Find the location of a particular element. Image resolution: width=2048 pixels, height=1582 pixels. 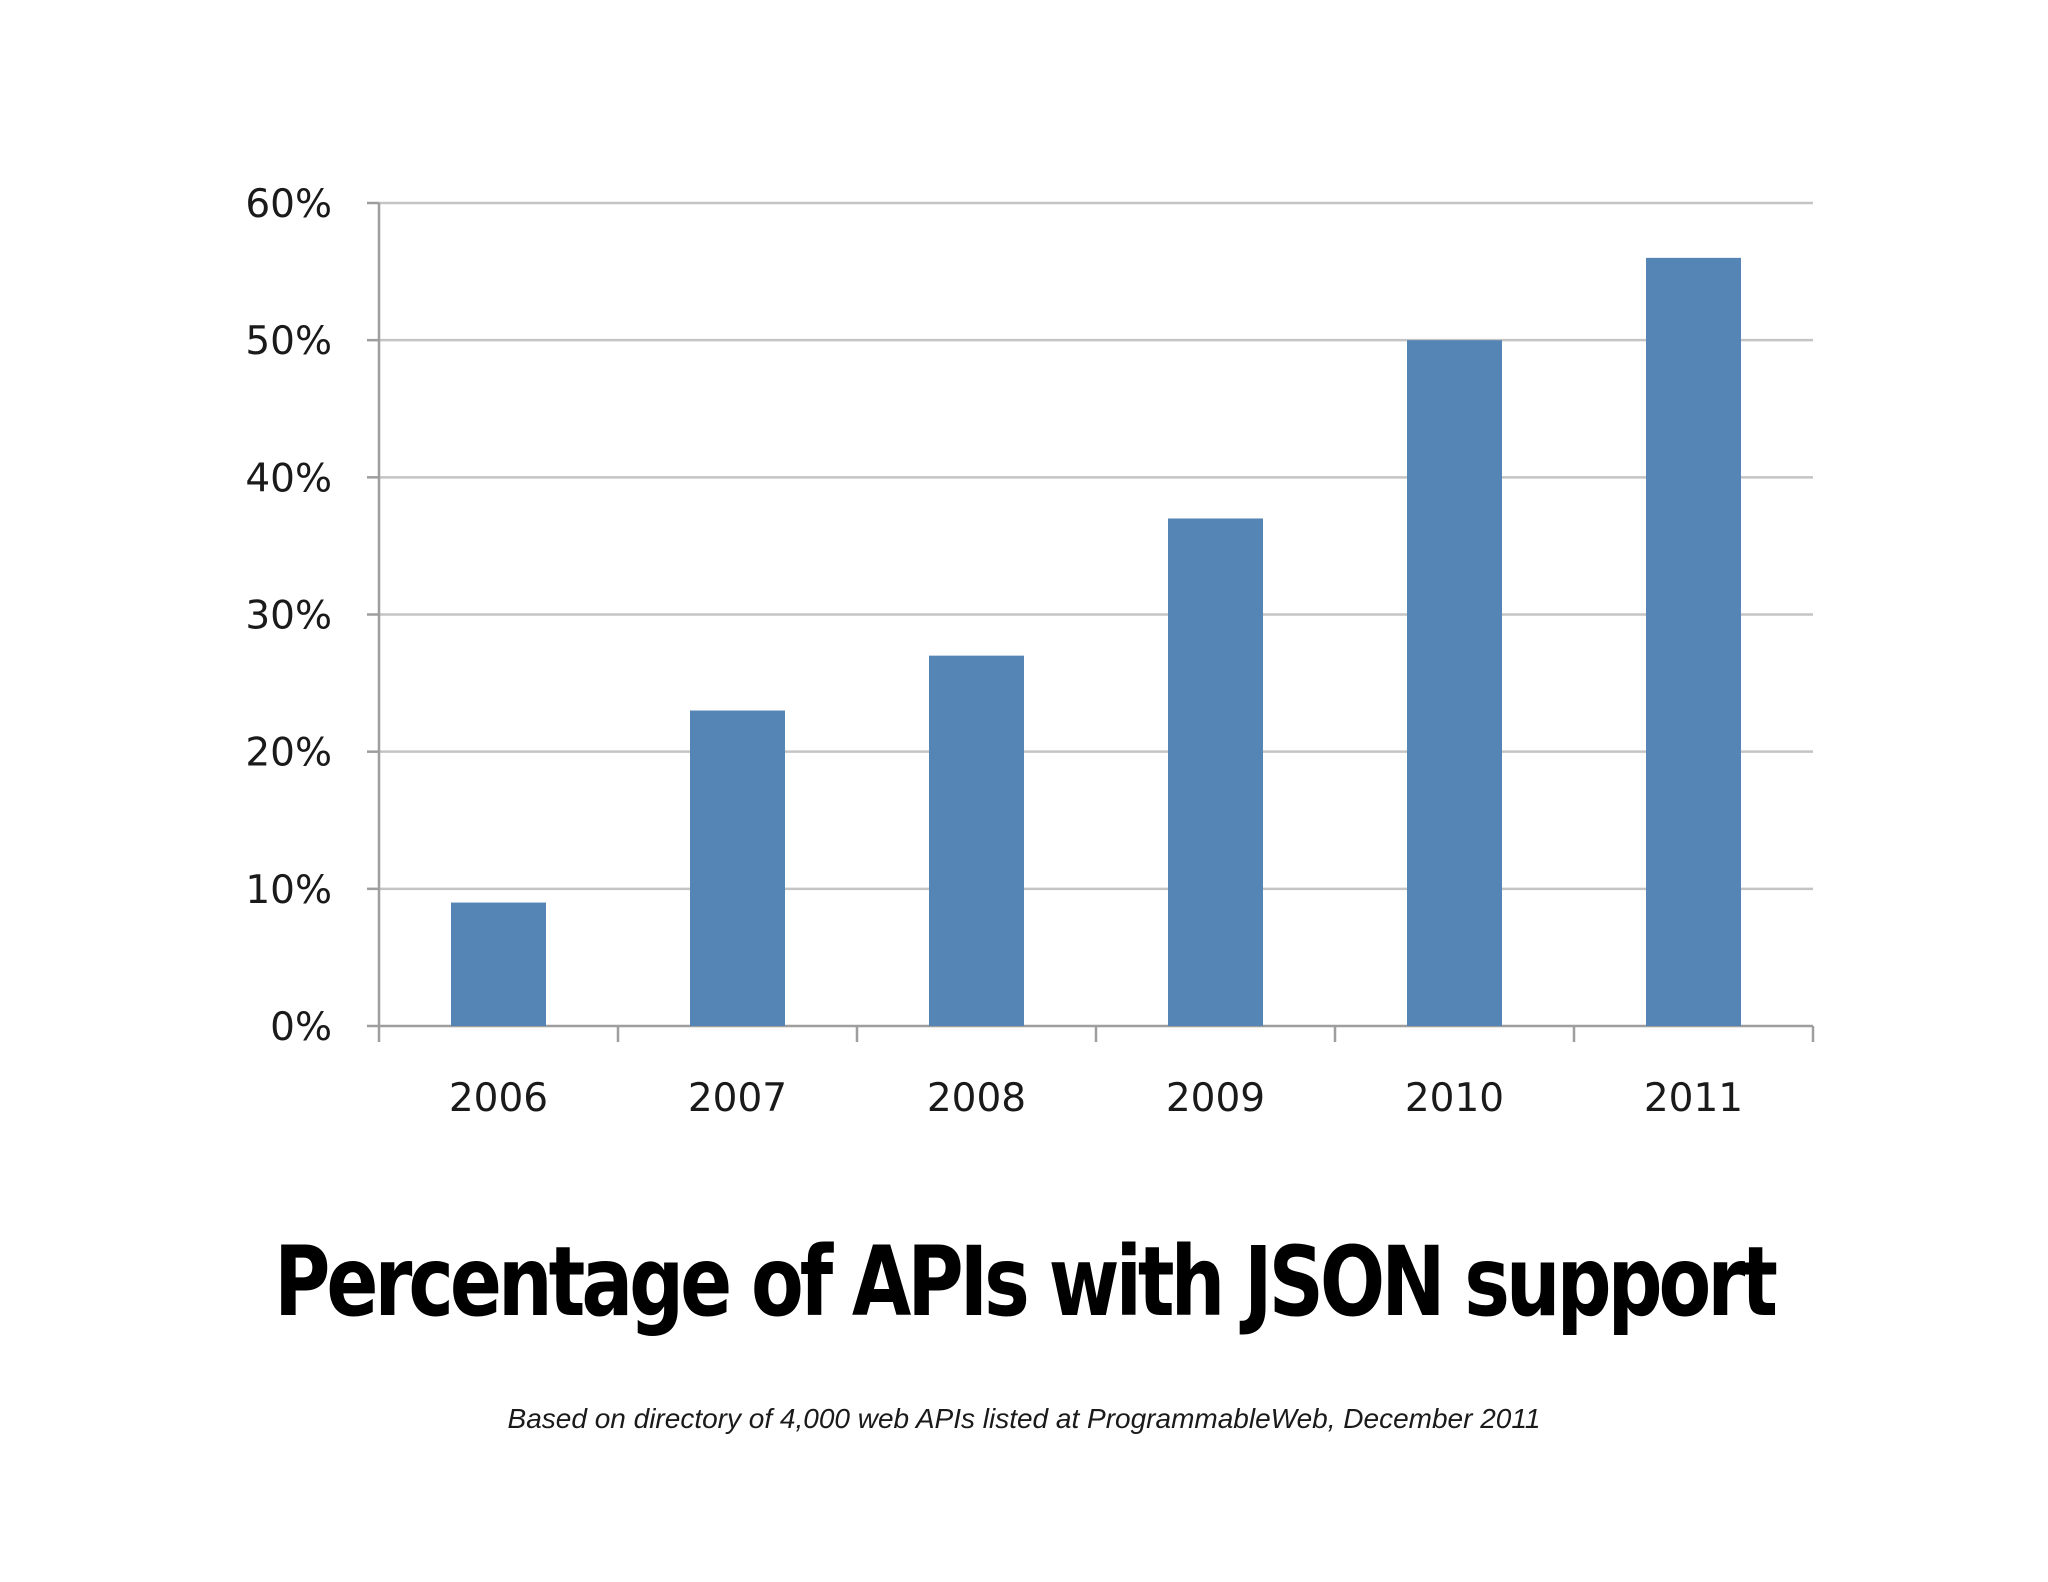

bar-2009 is located at coordinates (1215, 772).